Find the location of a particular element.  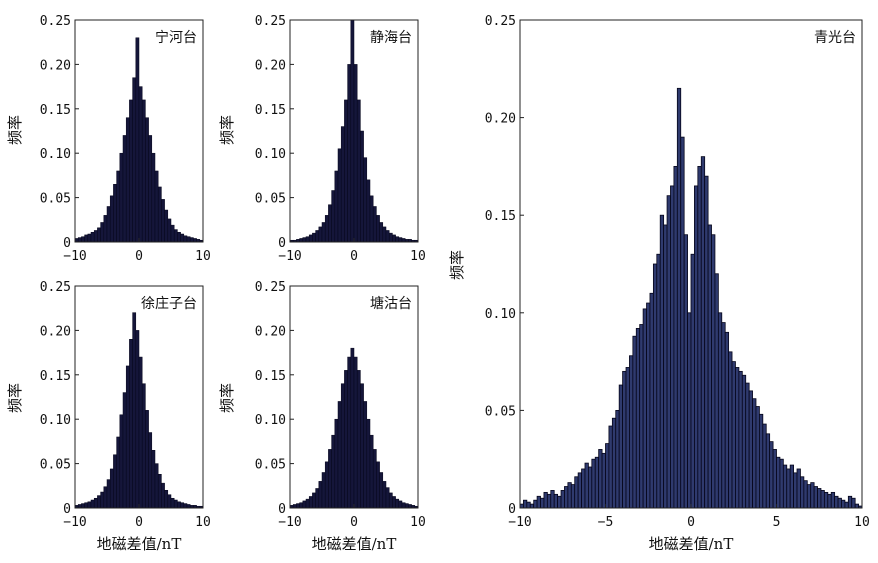

station-label: 宁河台 is located at coordinates (176, 37).